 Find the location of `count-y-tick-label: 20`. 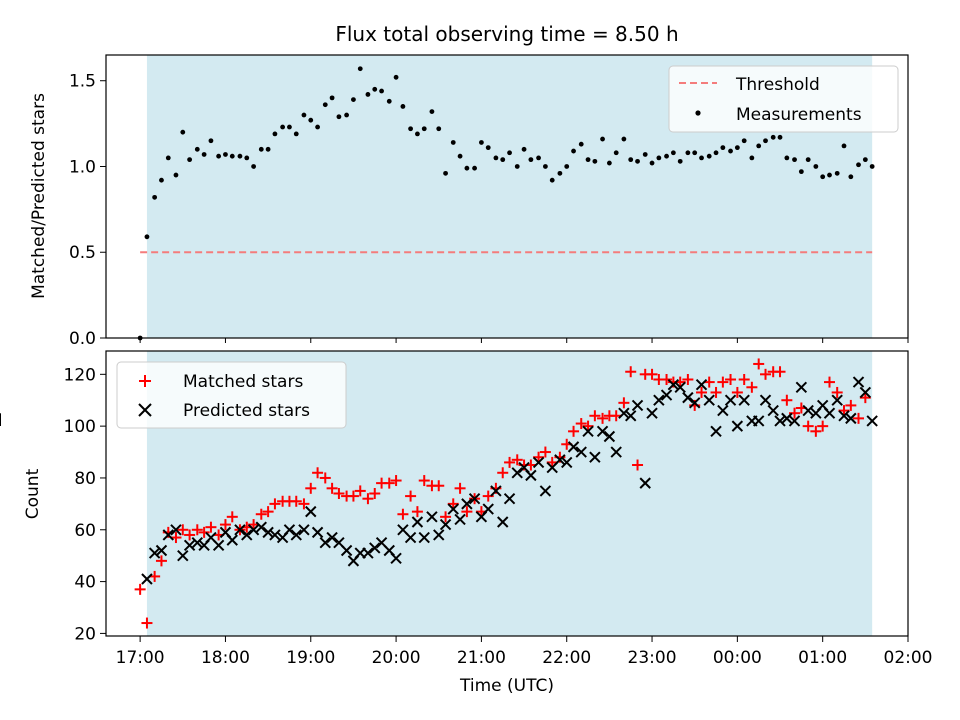

count-y-tick-label: 20 is located at coordinates (85, 634).